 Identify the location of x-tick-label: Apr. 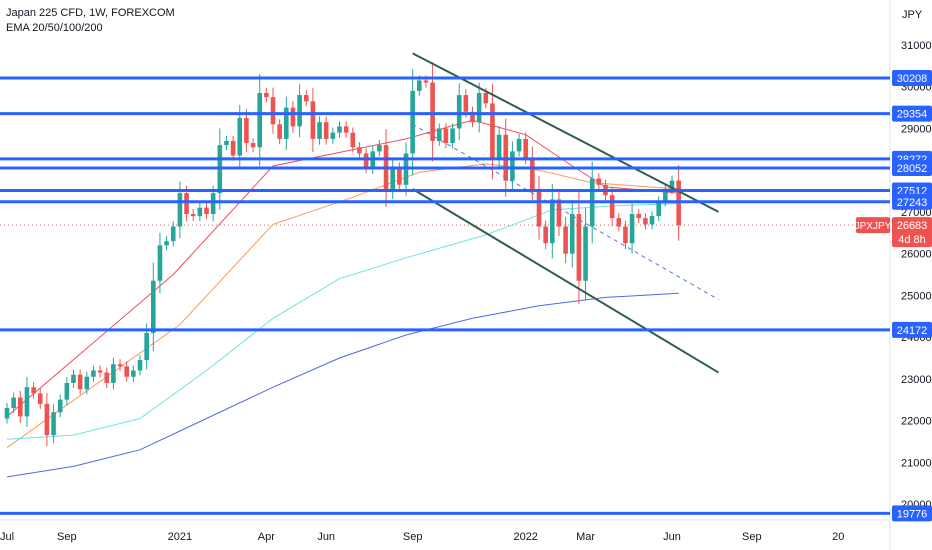
(266, 537).